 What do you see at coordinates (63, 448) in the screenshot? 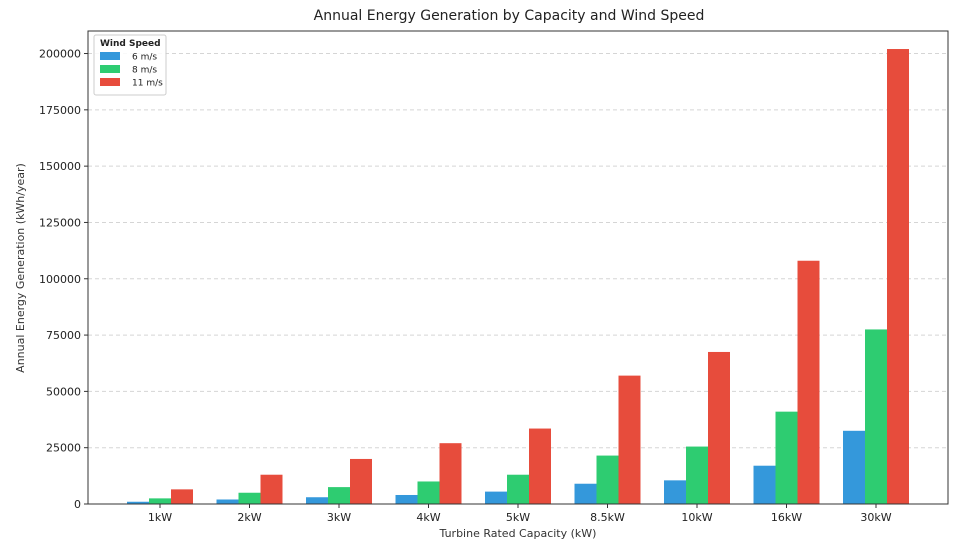
I see `y-tick-label: 25000` at bounding box center [63, 448].